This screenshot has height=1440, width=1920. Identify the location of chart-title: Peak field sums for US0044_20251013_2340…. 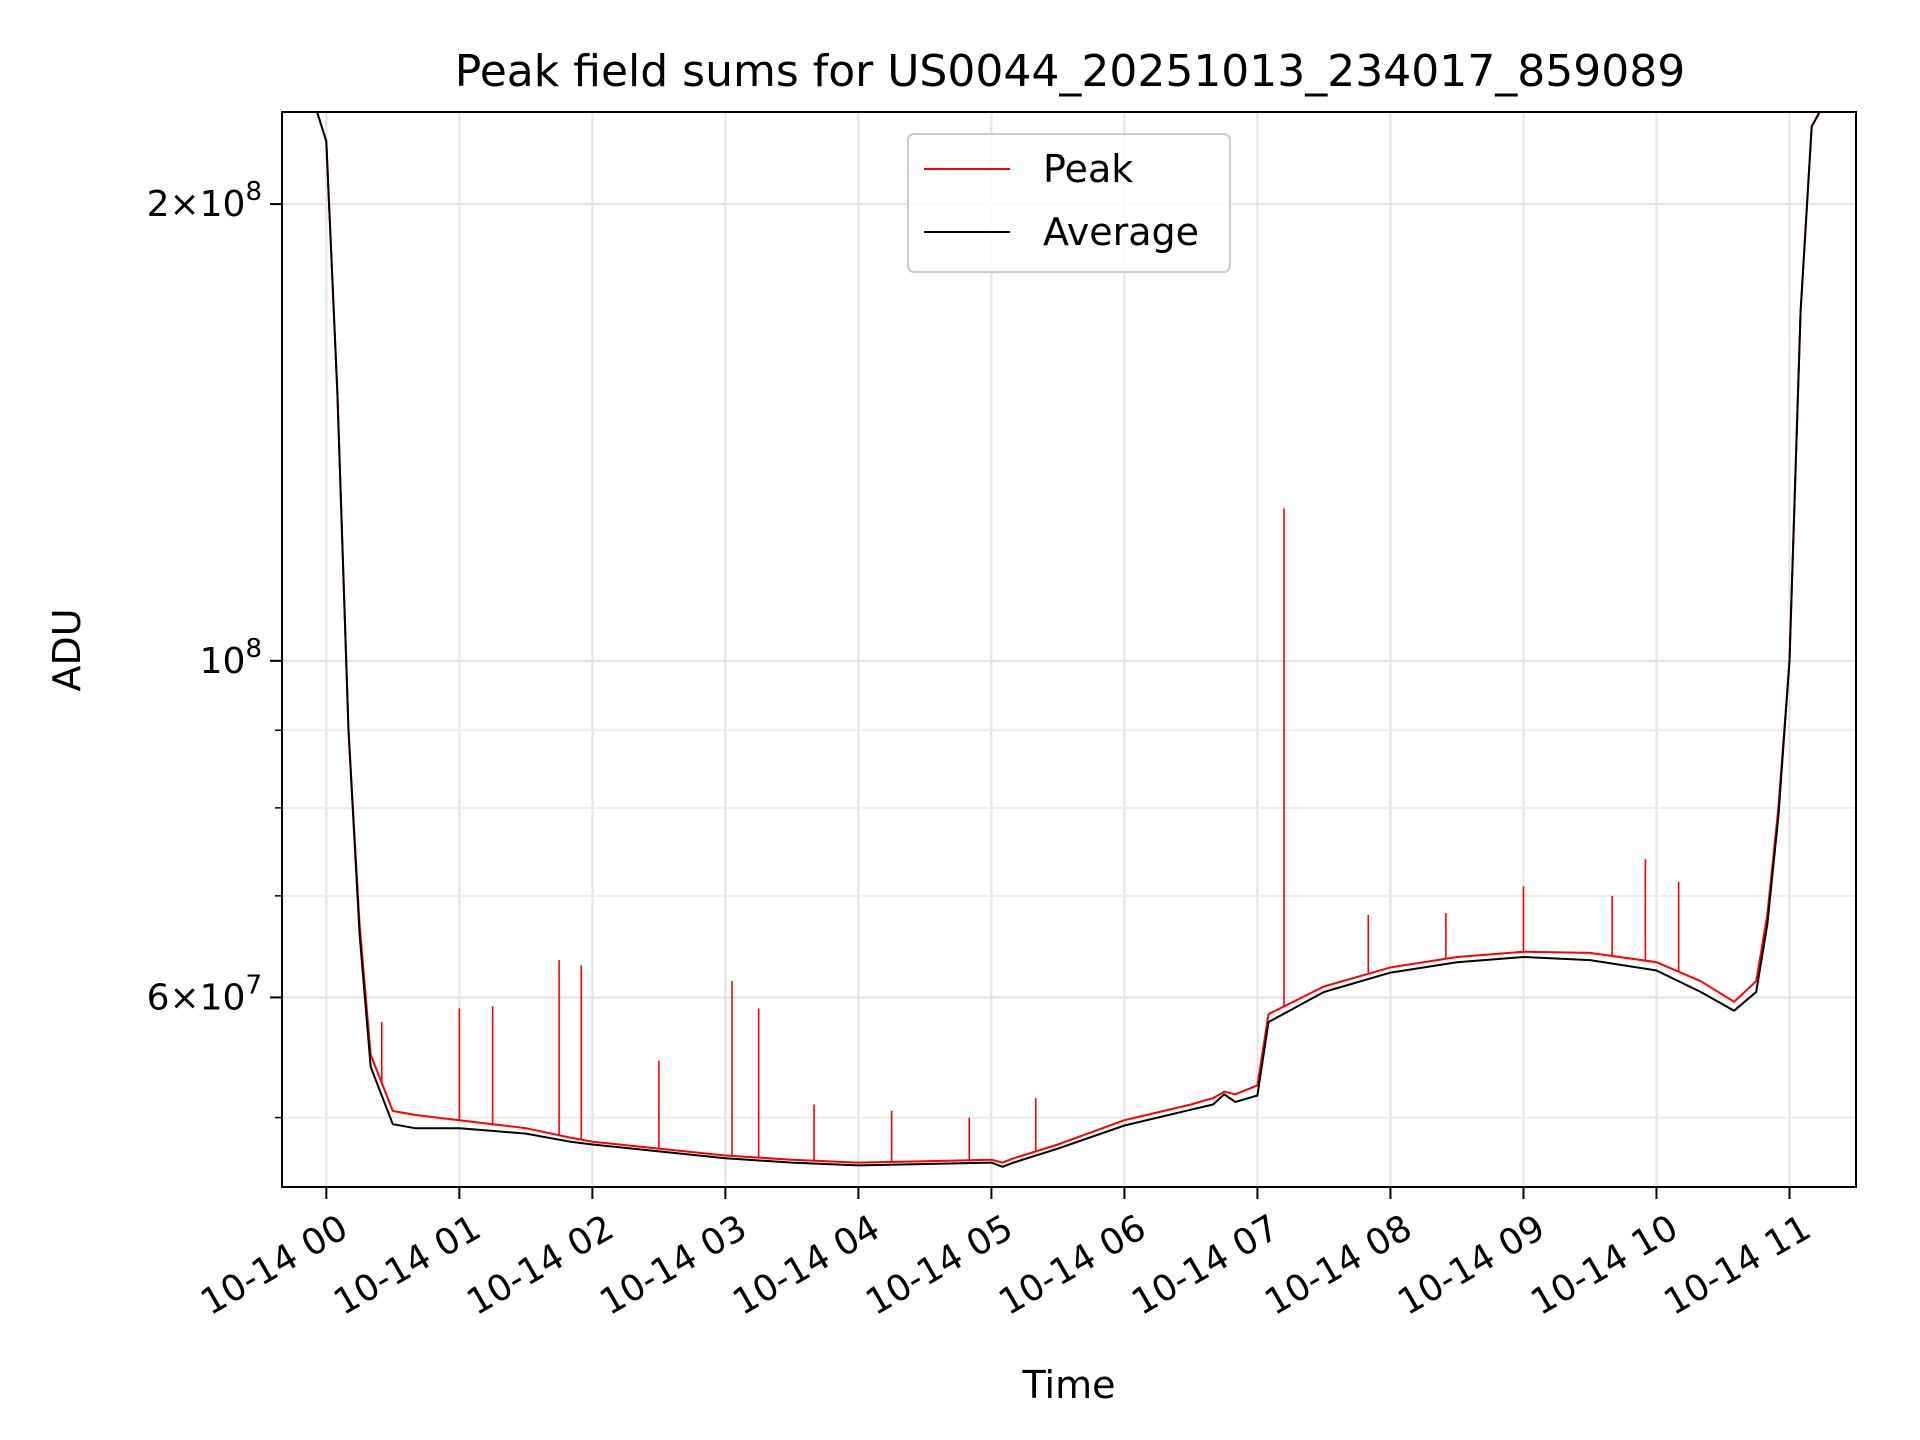
(1070, 71).